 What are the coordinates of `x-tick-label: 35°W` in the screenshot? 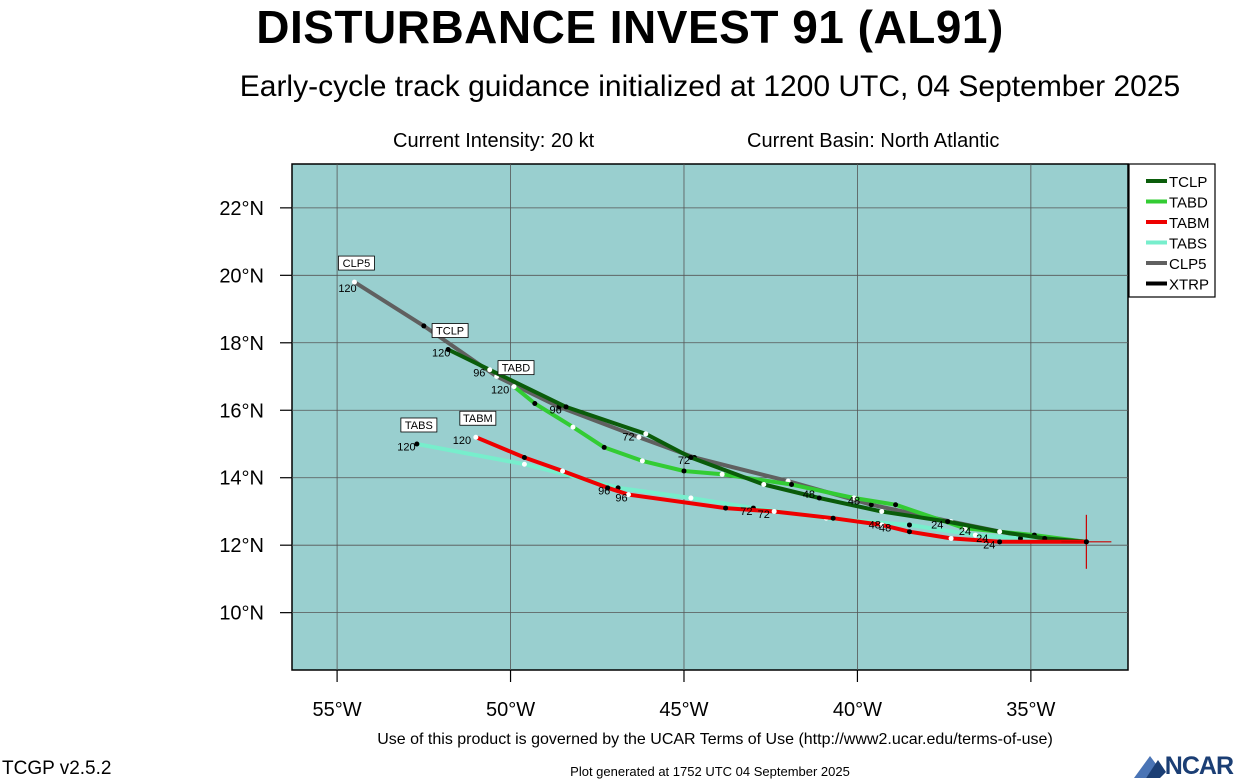 It's located at (1030, 710).